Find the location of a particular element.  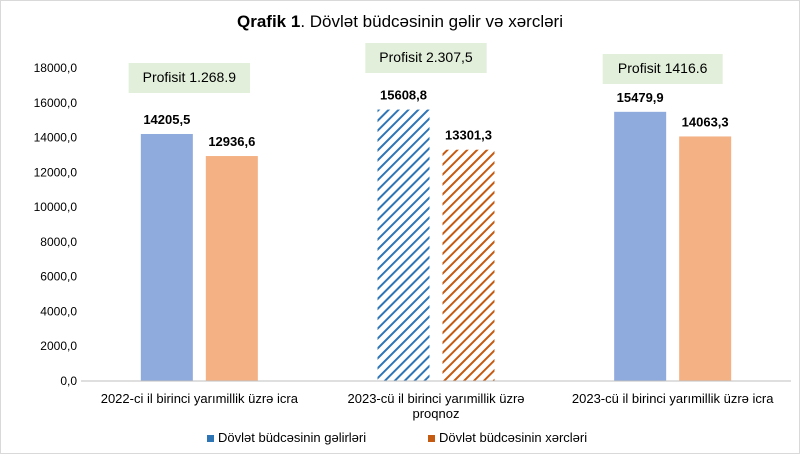

y-tick-label: 10000,0 is located at coordinates (56, 207).